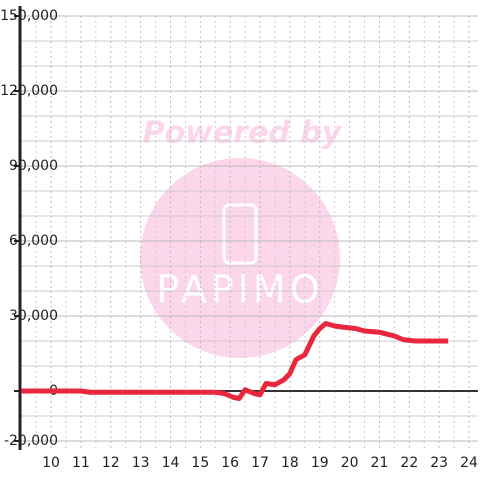  I want to click on x-tick-label: 17, so click(260, 463).